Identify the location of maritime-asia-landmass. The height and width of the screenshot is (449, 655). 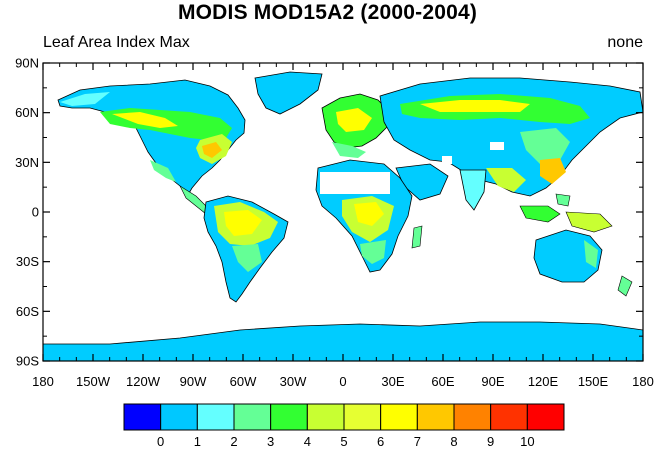
(566, 213).